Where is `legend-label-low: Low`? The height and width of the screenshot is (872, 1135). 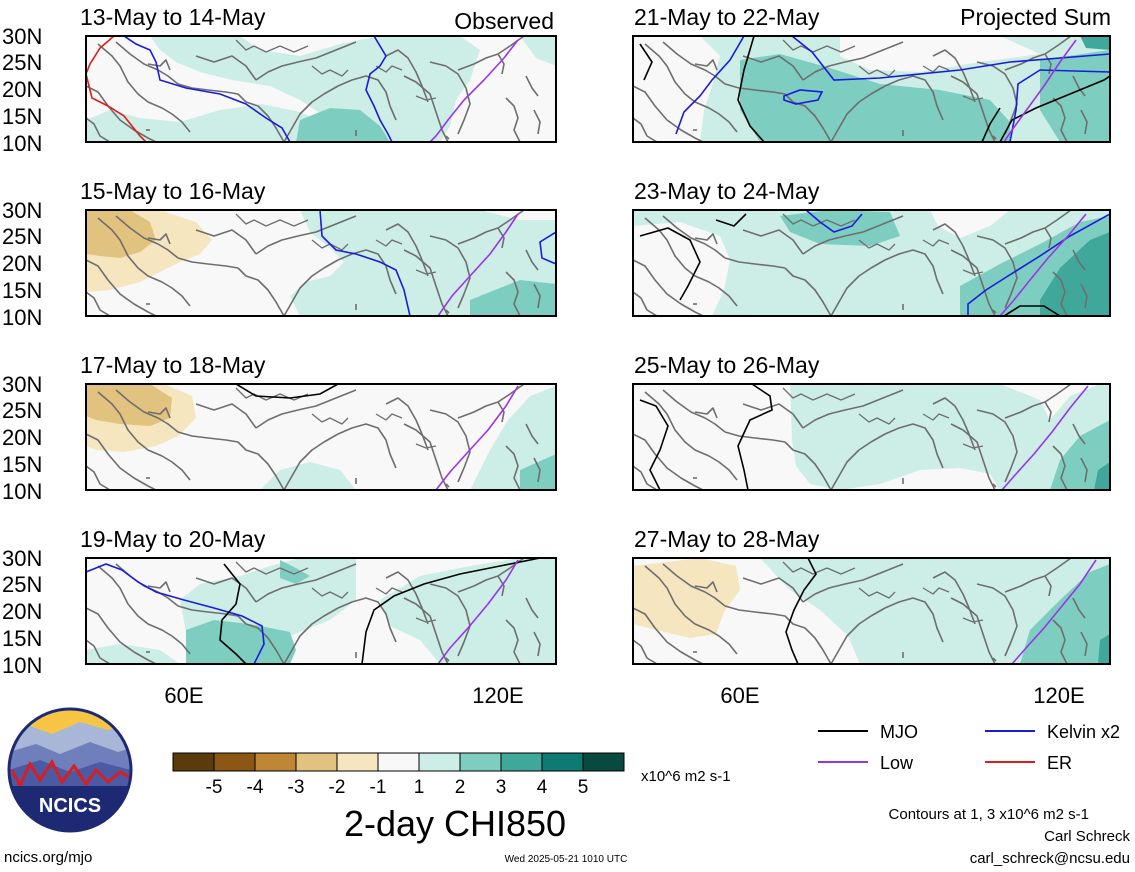
legend-label-low: Low is located at coordinates (897, 763).